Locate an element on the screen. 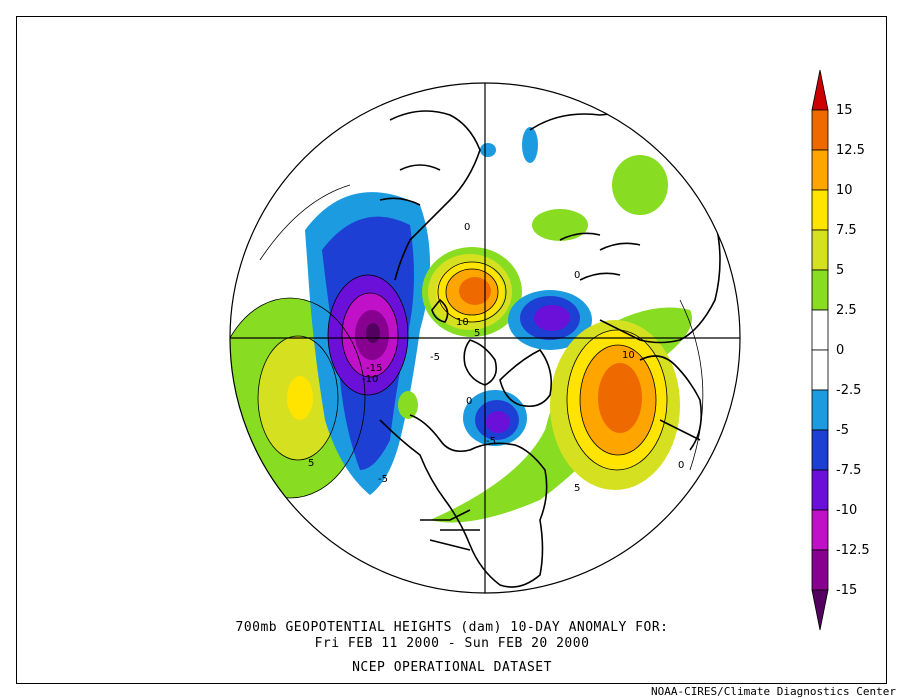  colorbar-label: 5 is located at coordinates (840, 270).